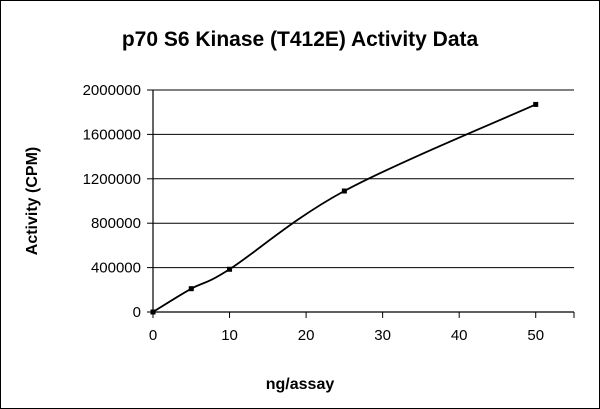 Image resolution: width=600 pixels, height=409 pixels. What do you see at coordinates (116, 268) in the screenshot?
I see `y-tick-label: 400000` at bounding box center [116, 268].